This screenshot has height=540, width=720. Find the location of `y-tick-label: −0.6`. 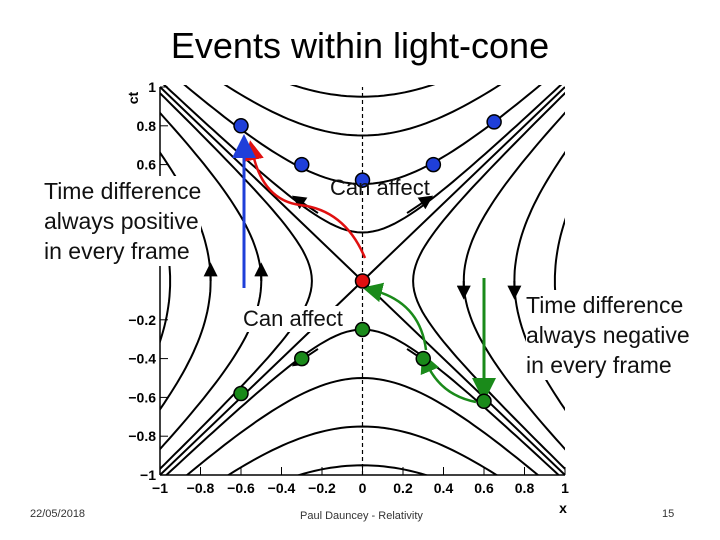

y-tick-label: −0.6 is located at coordinates (142, 397).